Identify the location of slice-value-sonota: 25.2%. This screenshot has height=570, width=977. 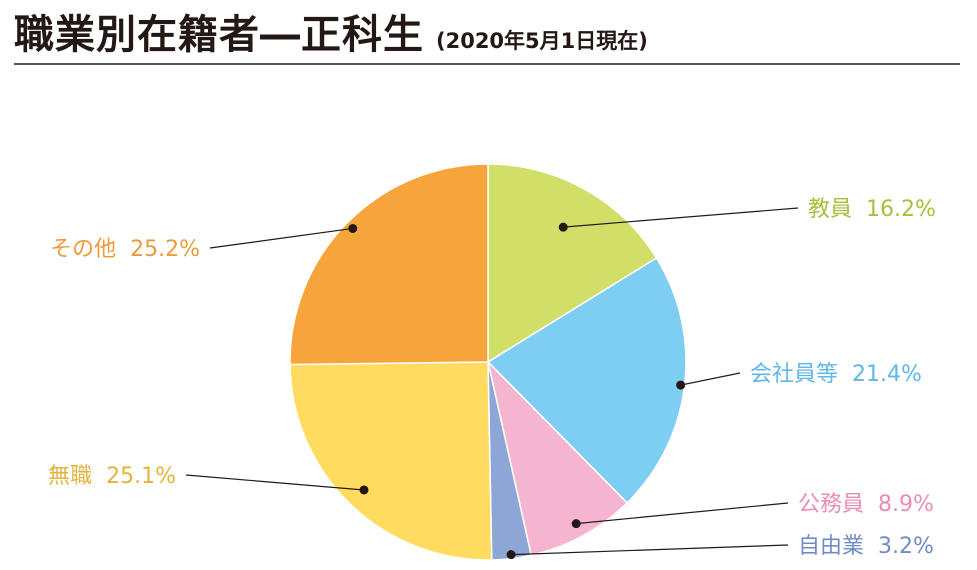
(165, 249).